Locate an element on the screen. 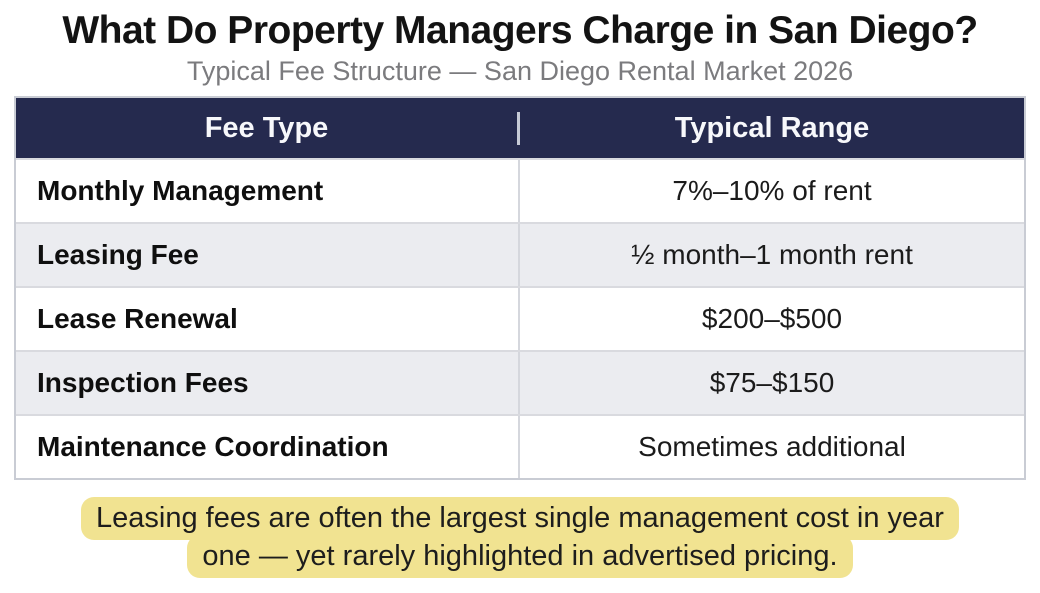  range-cell: ½ month–1 month rent is located at coordinates (772, 254).